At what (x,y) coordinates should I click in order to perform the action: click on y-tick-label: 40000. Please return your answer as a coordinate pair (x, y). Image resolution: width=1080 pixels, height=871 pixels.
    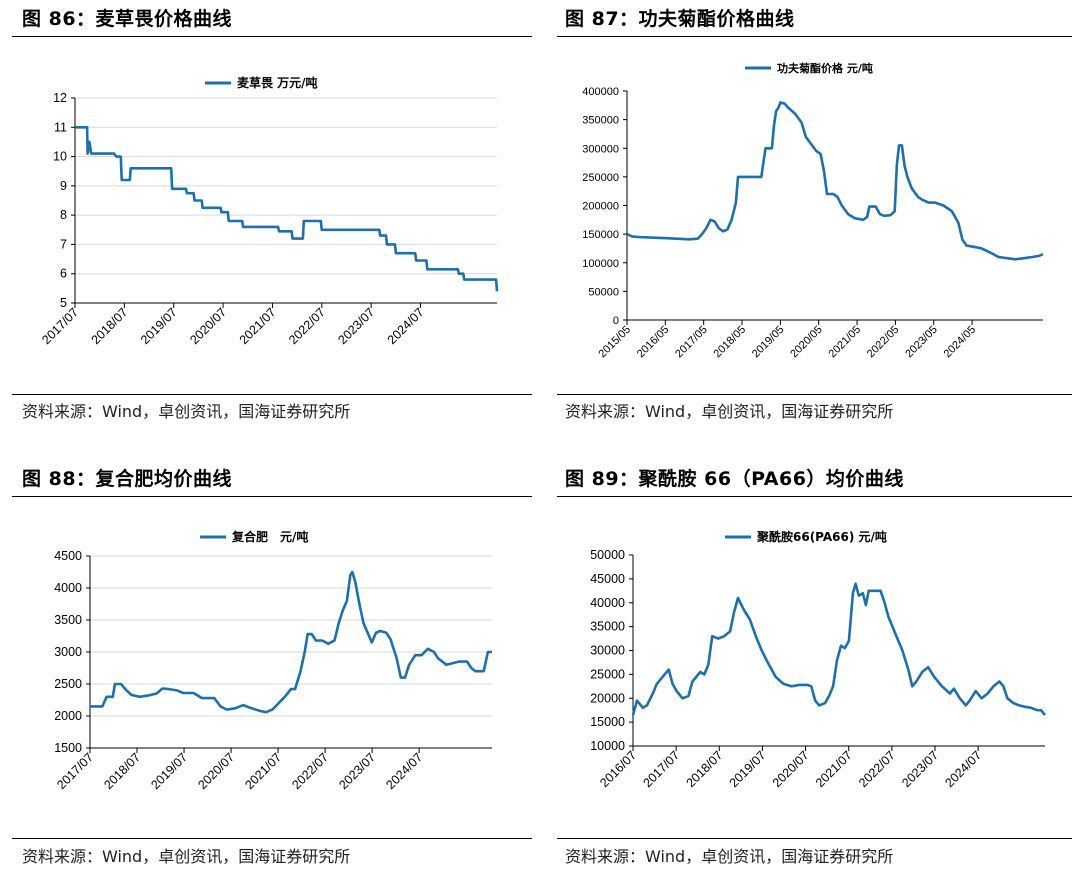
    Looking at the image, I should click on (607, 603).